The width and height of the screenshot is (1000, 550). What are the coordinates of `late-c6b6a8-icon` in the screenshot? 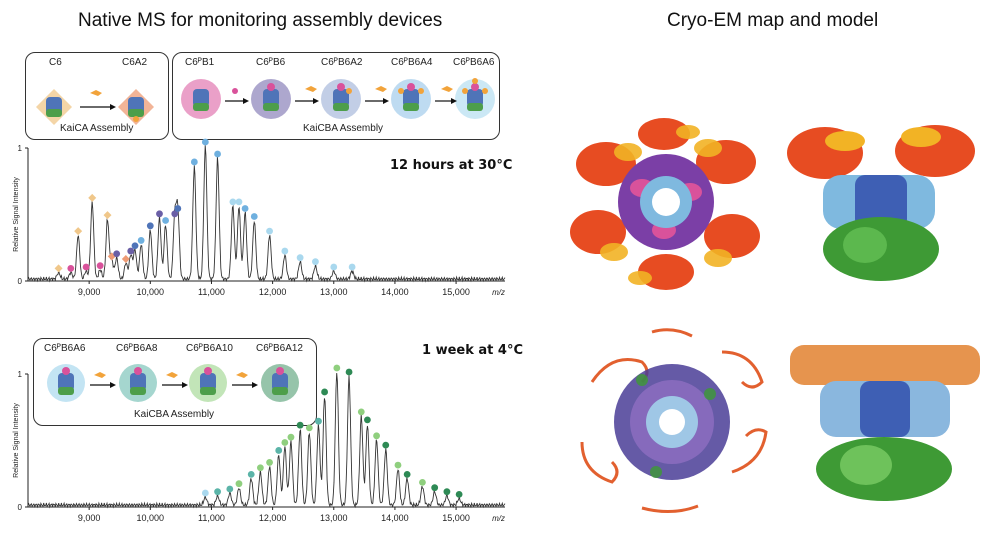 It's located at (138, 383).